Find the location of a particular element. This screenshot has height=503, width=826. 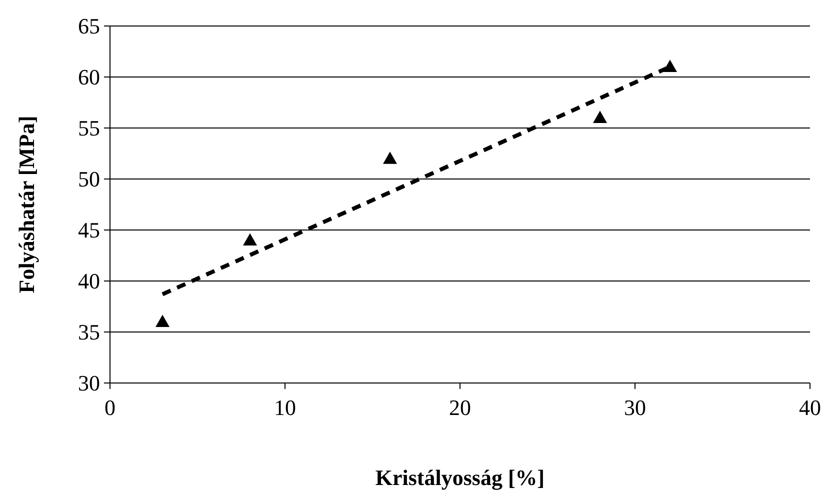

y-axis-title: Folyáshatár [MPa] is located at coordinates (26, 205).